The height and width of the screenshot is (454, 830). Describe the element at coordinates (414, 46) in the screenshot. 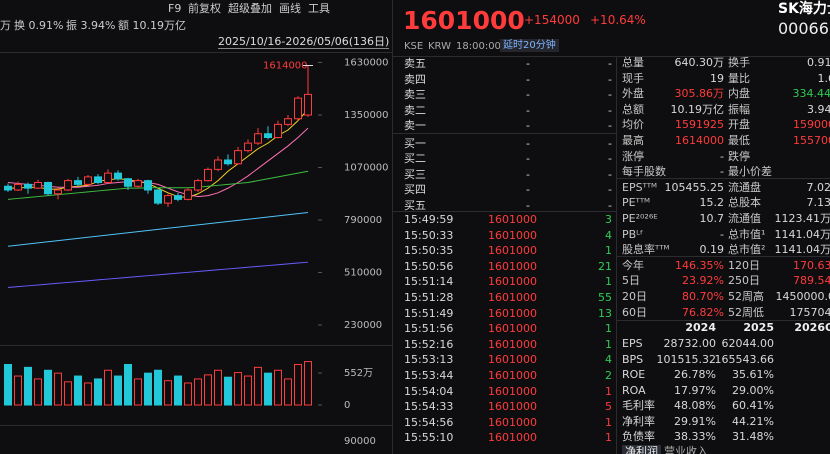

I see `exchange: KSE` at that location.